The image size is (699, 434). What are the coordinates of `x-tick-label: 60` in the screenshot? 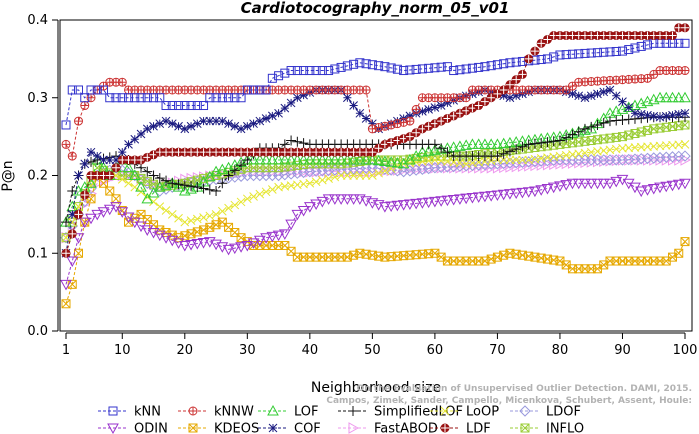 It's located at (435, 350).